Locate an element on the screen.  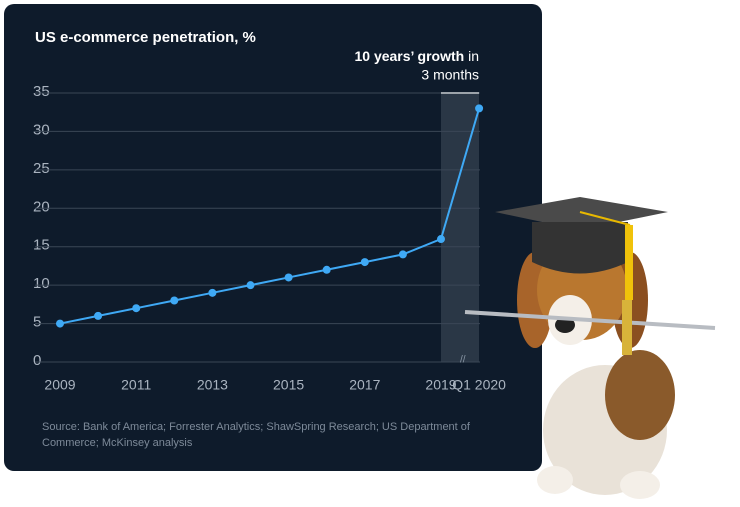
annotation-text: 3 months is located at coordinates (450, 75).